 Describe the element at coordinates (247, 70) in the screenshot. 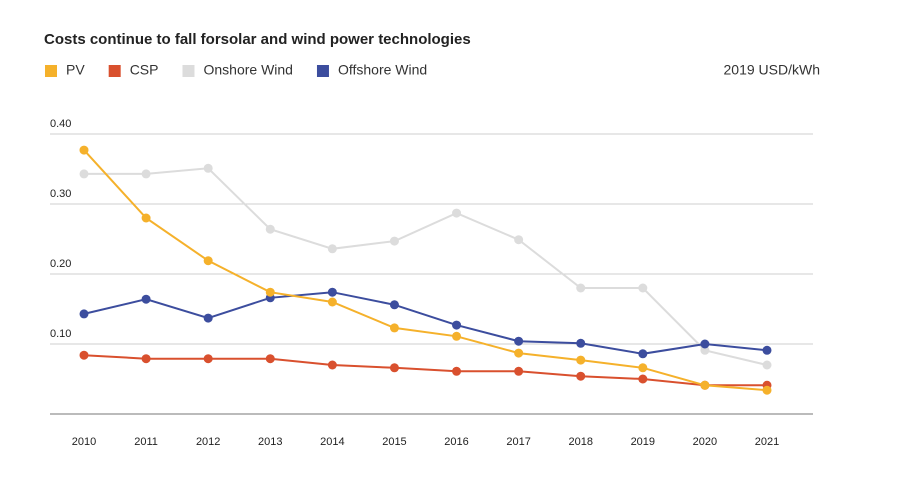

I see `legend-label: Onshore Wind` at that location.